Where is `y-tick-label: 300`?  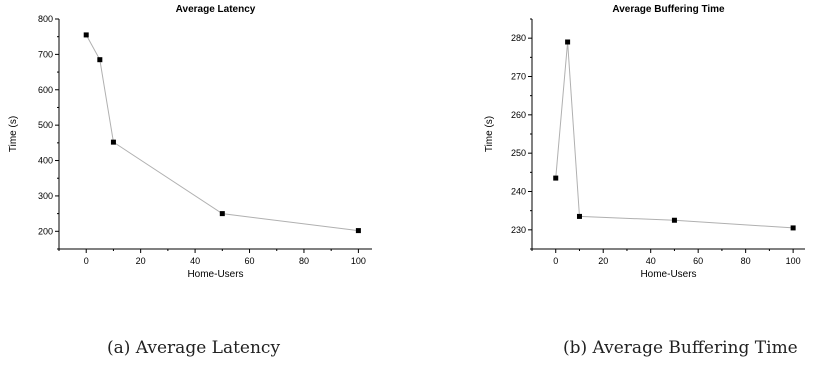 y-tick-label: 300 is located at coordinates (45, 196).